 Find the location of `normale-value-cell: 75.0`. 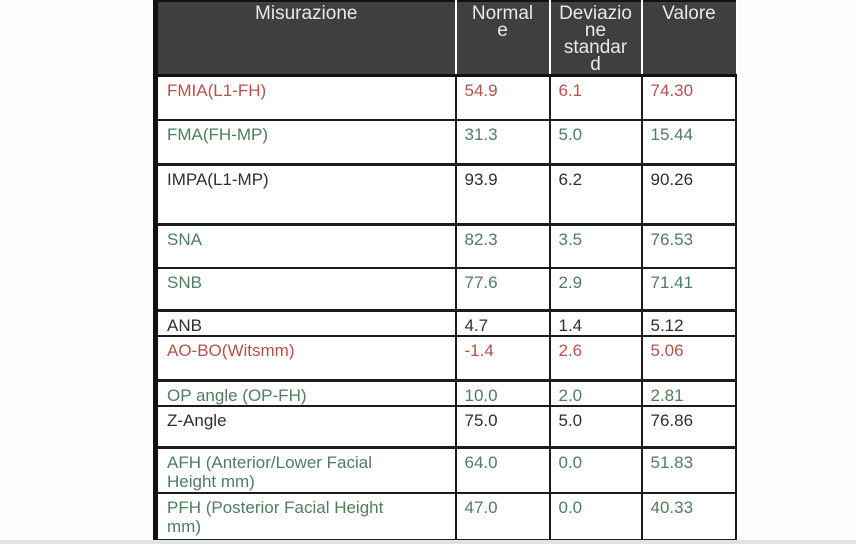

normale-value-cell: 75.0 is located at coordinates (502, 426).